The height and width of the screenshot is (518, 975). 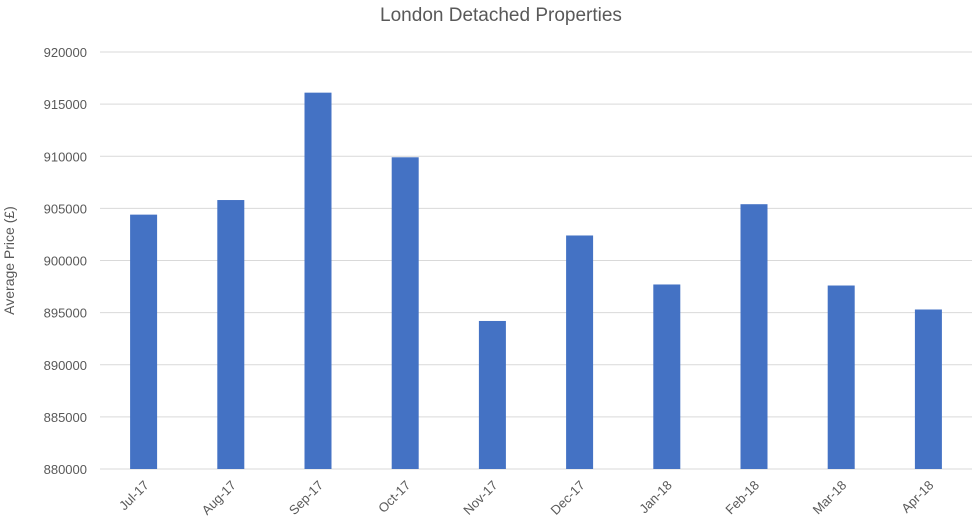 I want to click on y-tick-label: 905000, so click(x=65, y=208).